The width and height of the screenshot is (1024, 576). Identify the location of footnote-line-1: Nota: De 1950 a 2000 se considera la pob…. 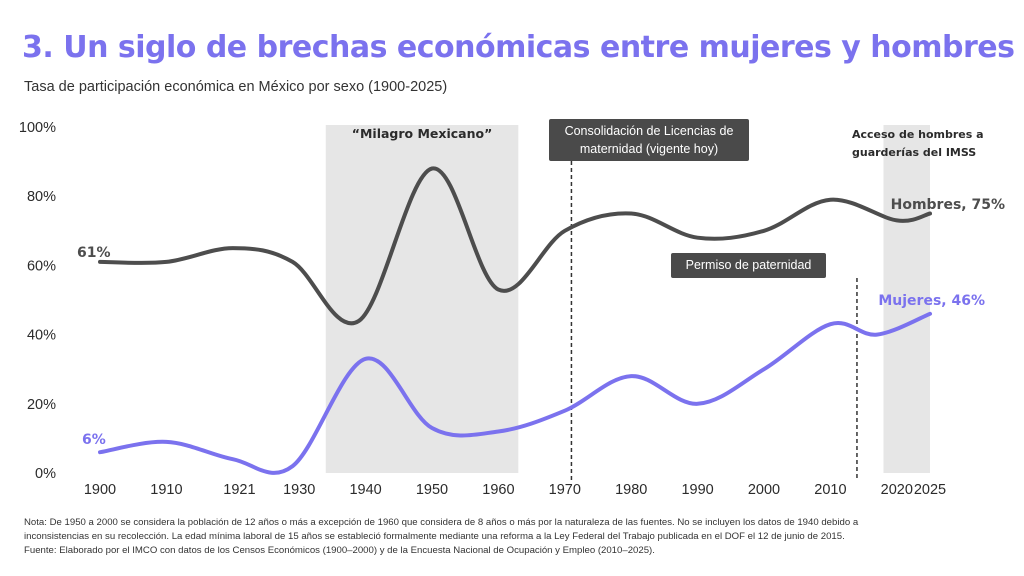
(441, 522).